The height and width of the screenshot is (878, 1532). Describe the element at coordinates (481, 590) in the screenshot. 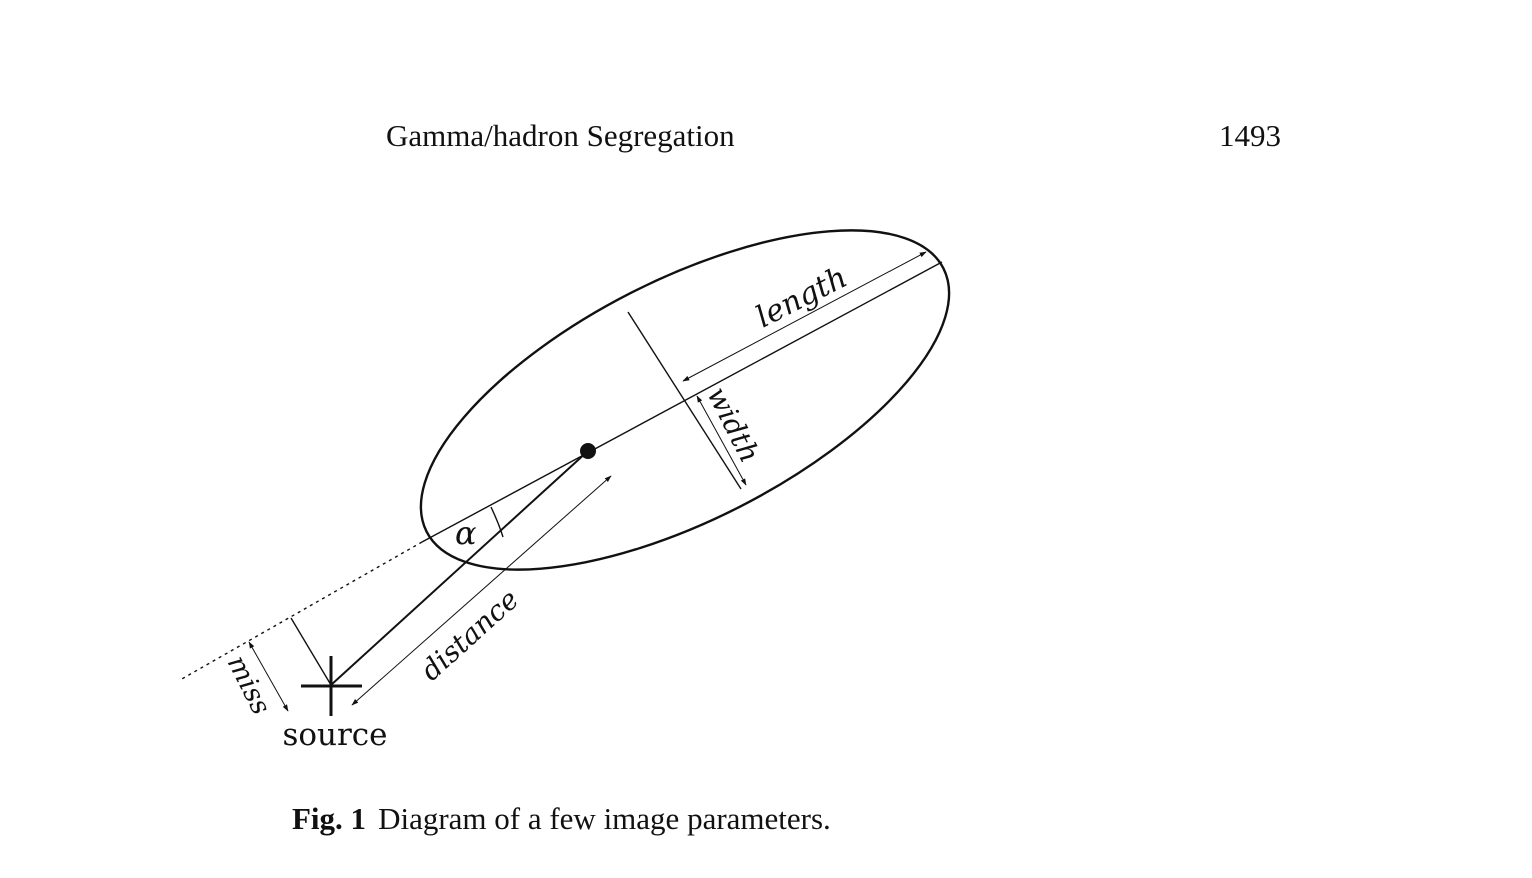

I see `distance-arrow` at that location.